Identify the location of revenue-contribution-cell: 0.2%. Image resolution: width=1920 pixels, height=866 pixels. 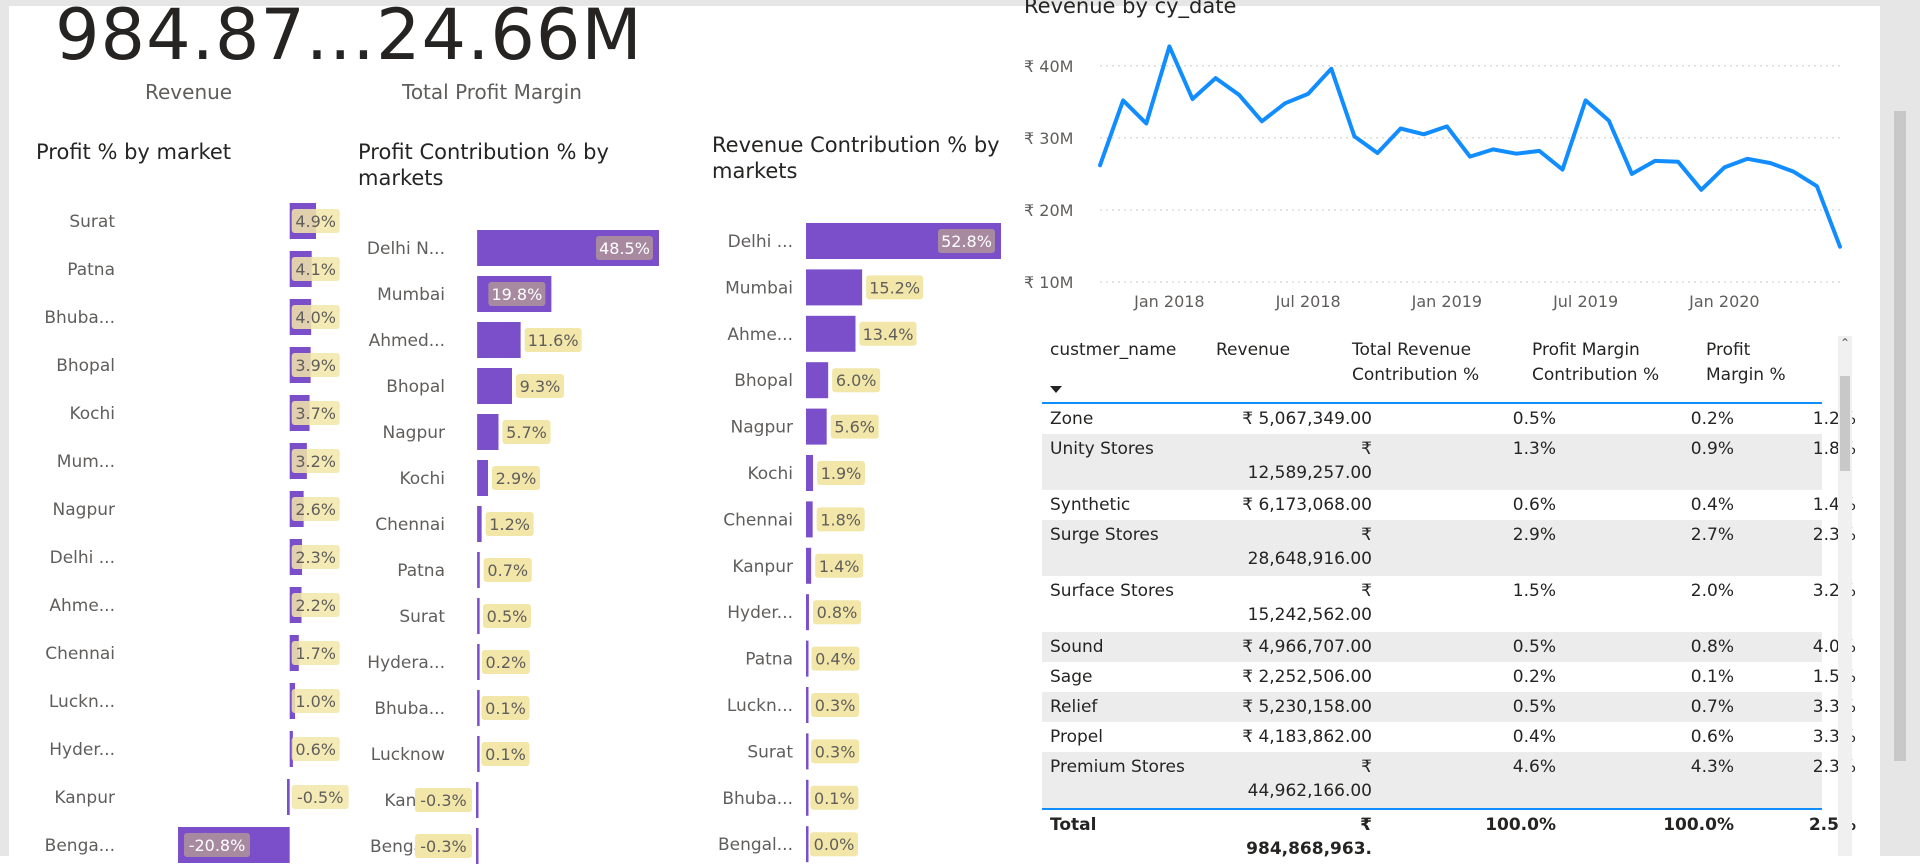
(1534, 677).